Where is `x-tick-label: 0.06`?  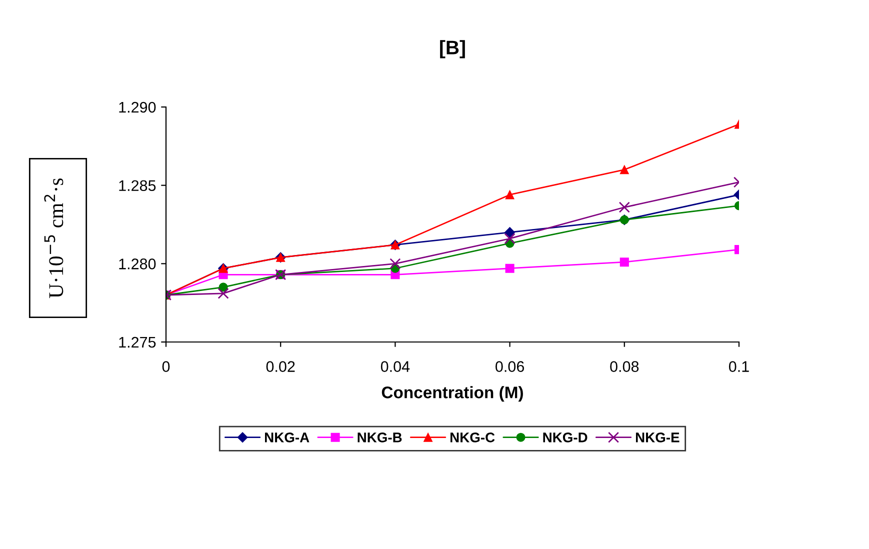 x-tick-label: 0.06 is located at coordinates (510, 366).